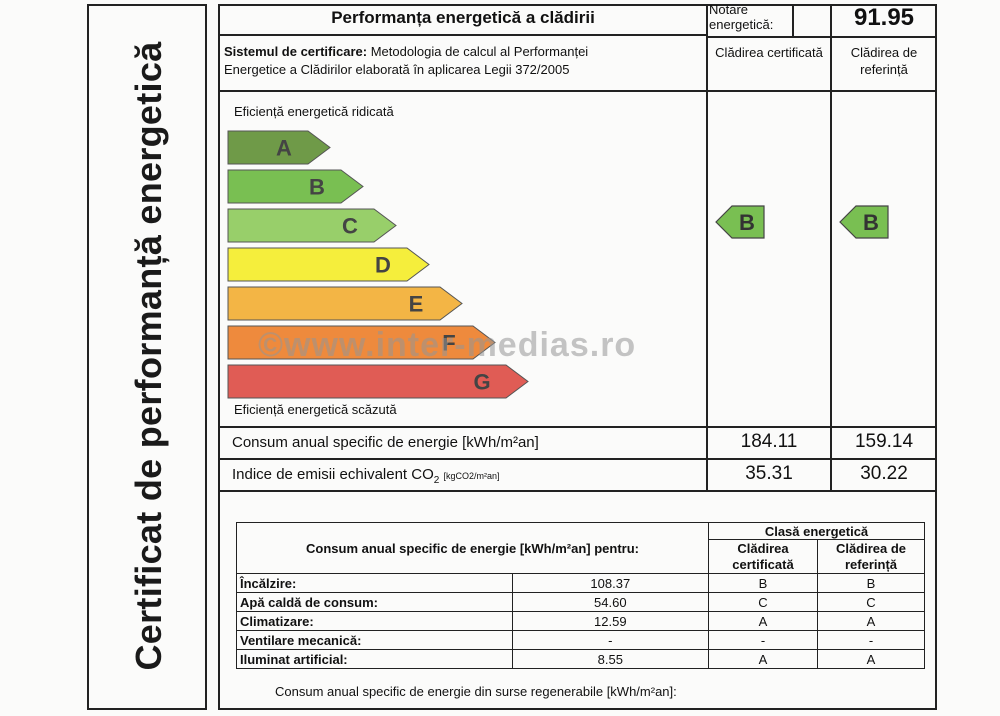  I want to click on breakdown-row-label: Apă caldă de consum:, so click(374, 602).